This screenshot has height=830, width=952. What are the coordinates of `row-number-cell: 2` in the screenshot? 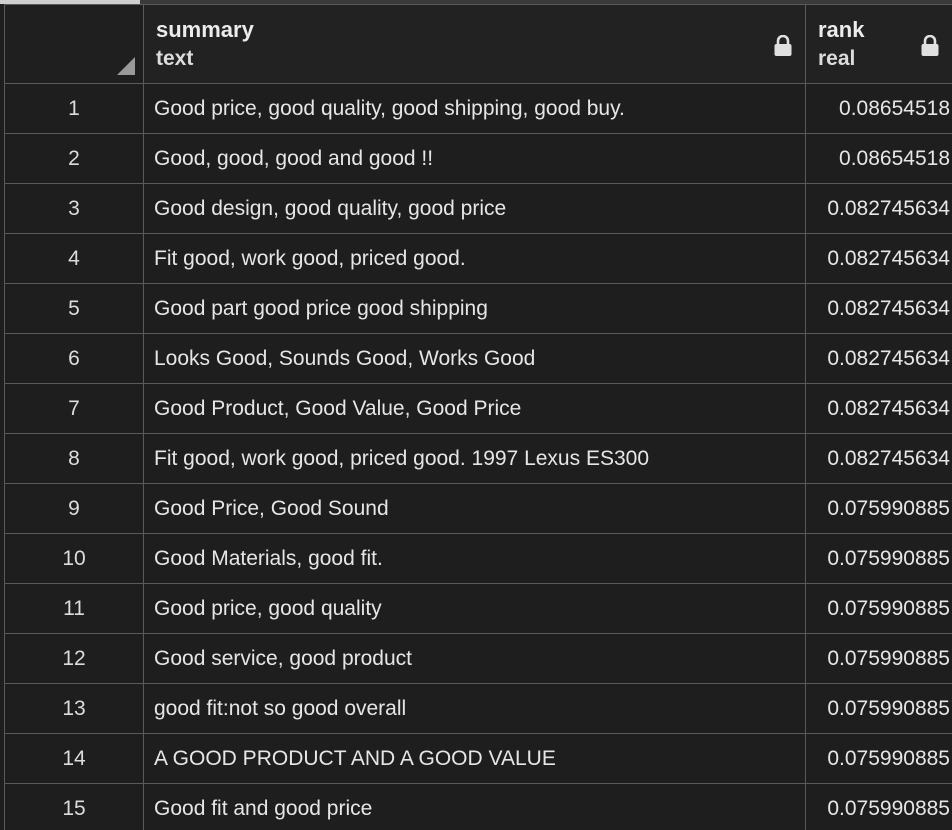 It's located at (74, 158).